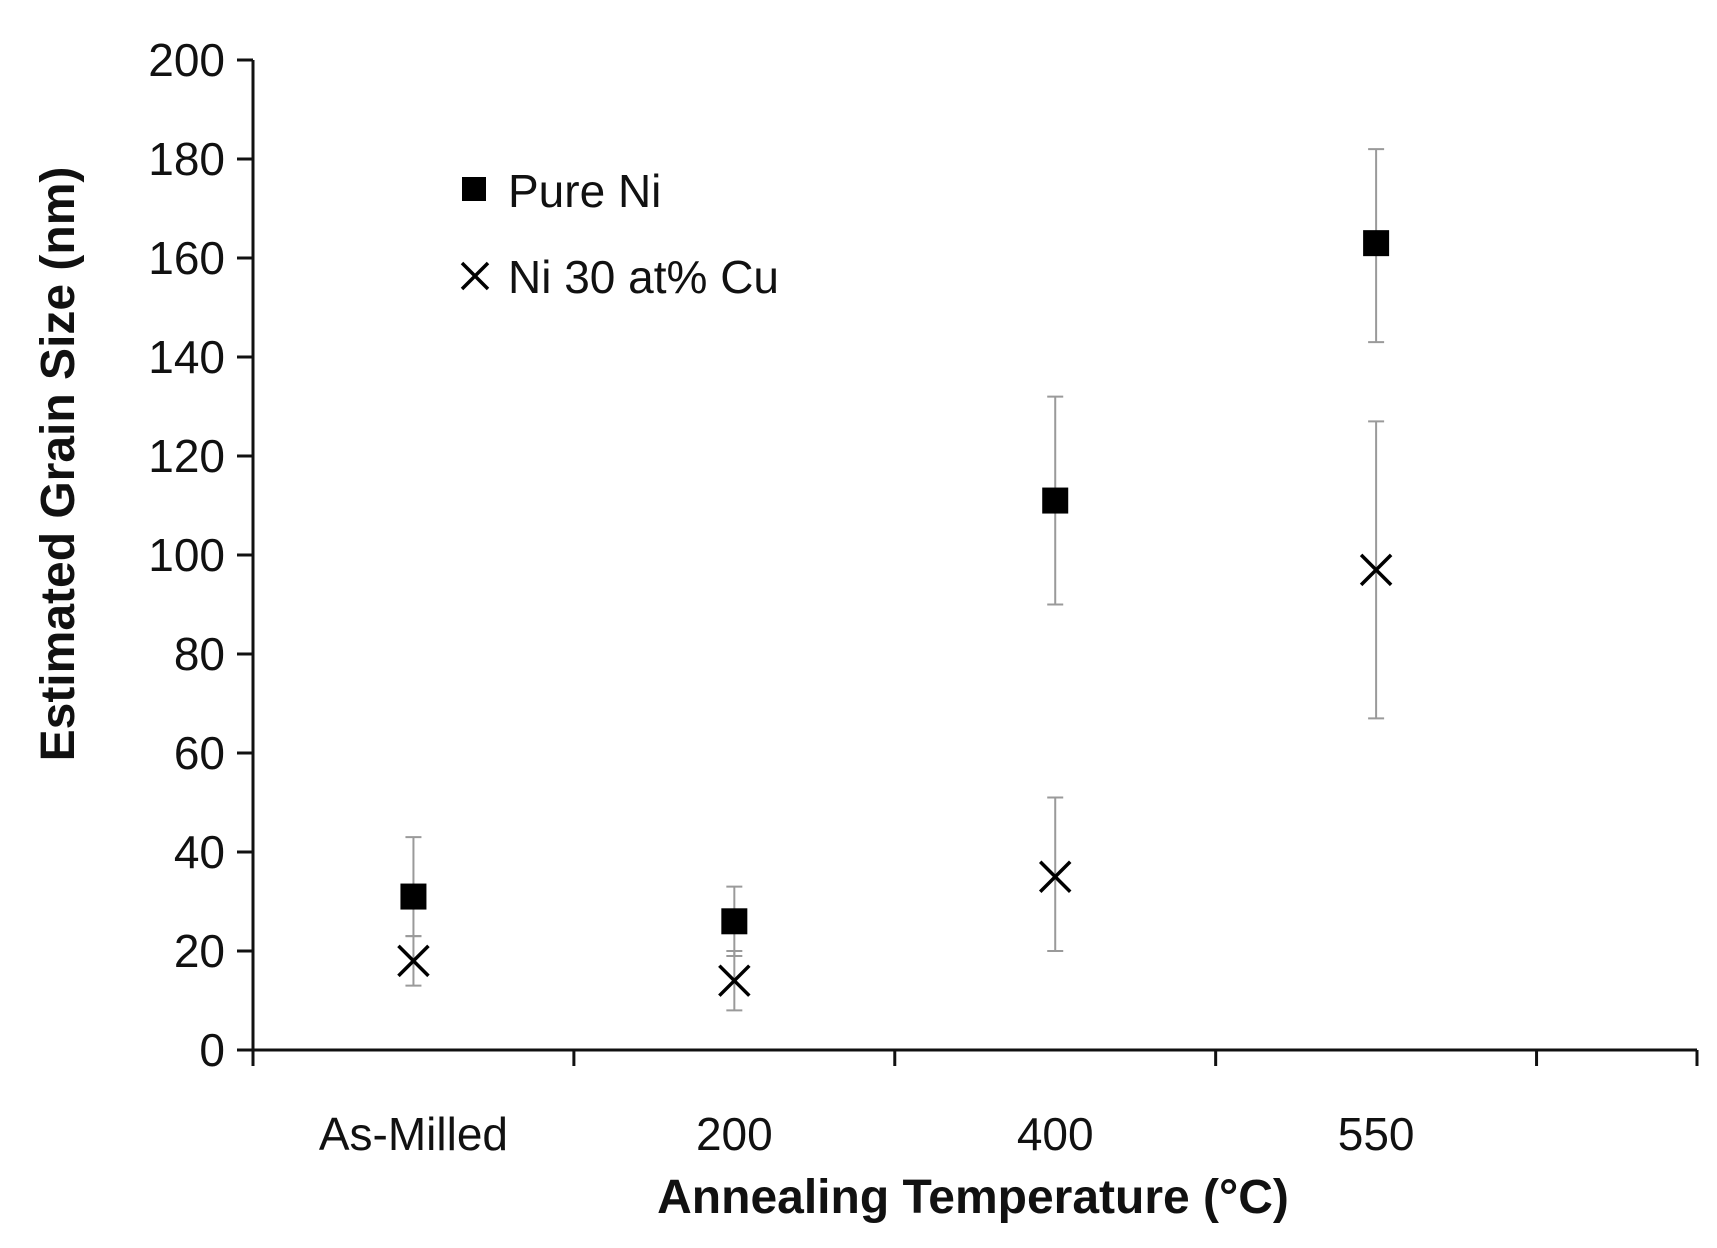 The width and height of the screenshot is (1717, 1248). I want to click on y-tick-label: 140, so click(186, 357).